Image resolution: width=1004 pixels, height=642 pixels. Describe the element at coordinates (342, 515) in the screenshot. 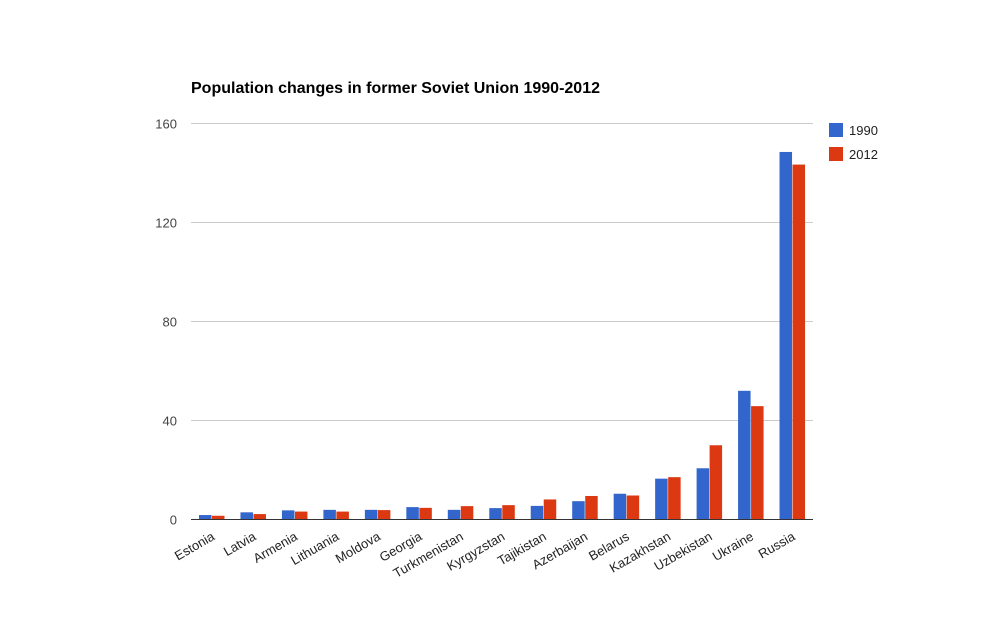

I see `bar-2012-lithuania` at that location.